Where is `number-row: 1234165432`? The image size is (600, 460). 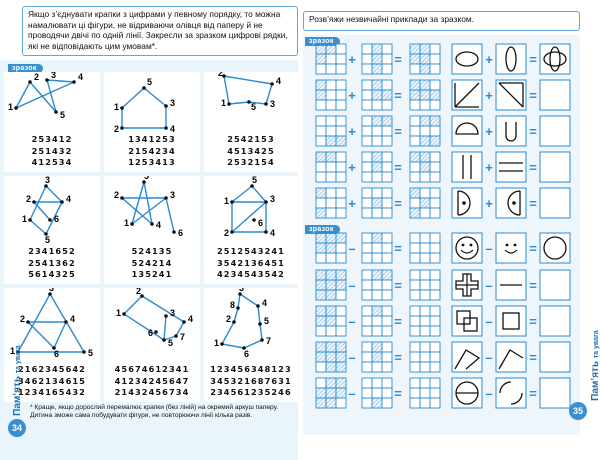
number-row: 1234165432 is located at coordinates (52, 392).